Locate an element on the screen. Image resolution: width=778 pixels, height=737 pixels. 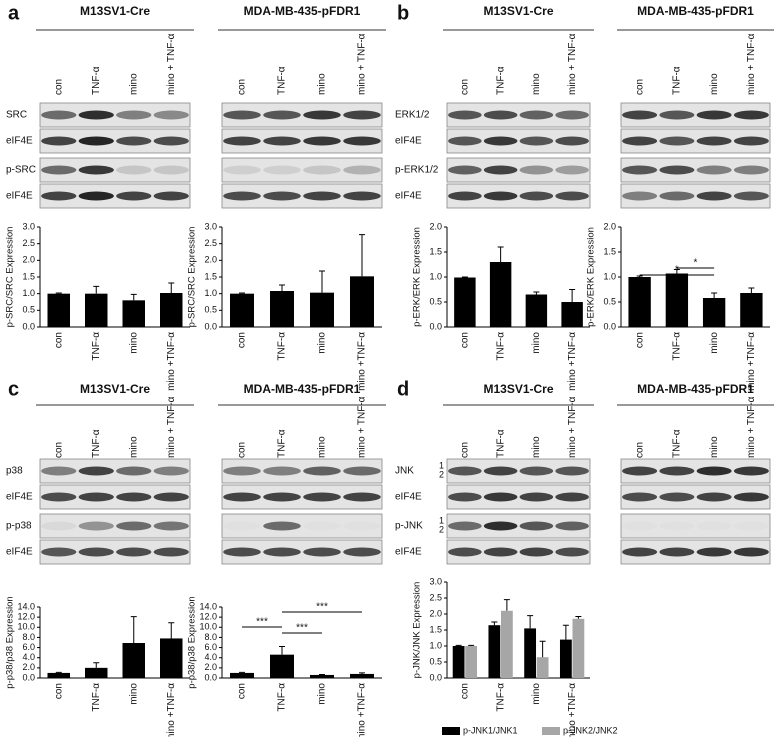
row-label: eIF4E is located at coordinates (408, 497).